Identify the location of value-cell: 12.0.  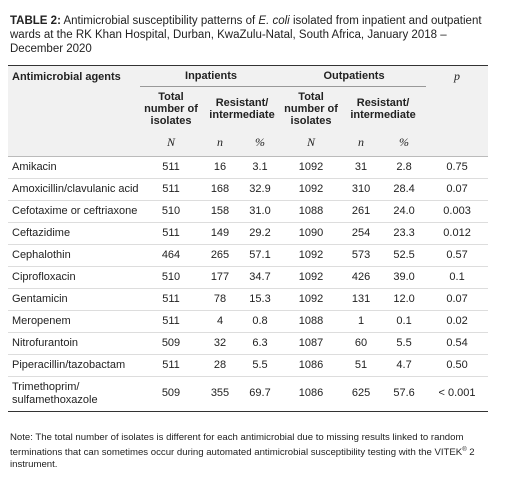
(404, 299).